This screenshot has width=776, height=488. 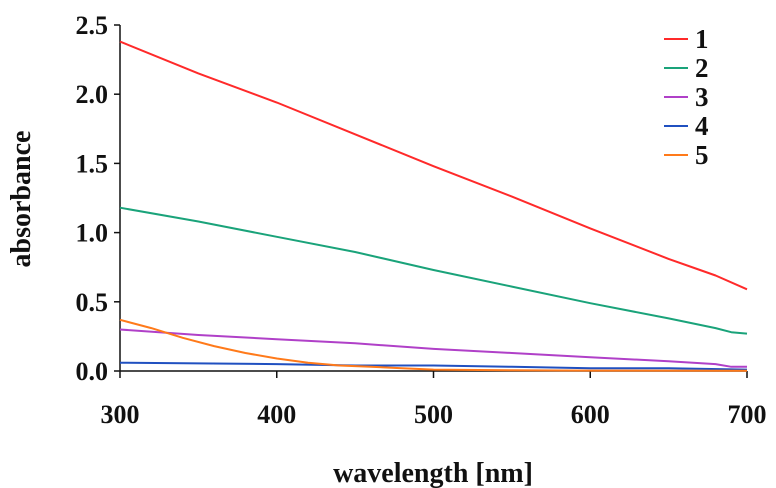 I want to click on x-tick-label: 300, so click(x=120, y=414).